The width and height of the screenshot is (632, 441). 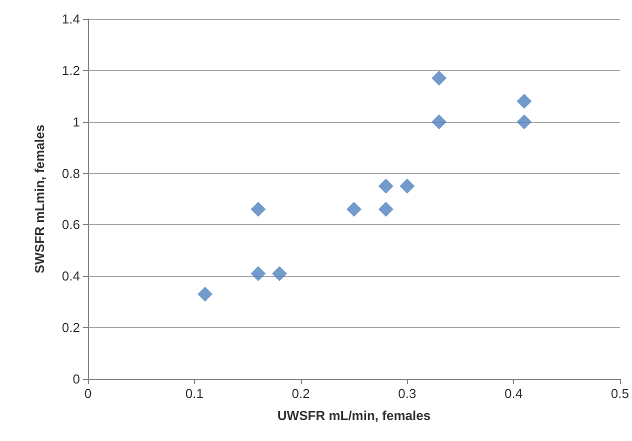 What do you see at coordinates (76, 122) in the screenshot?
I see `y-tick-label: 1` at bounding box center [76, 122].